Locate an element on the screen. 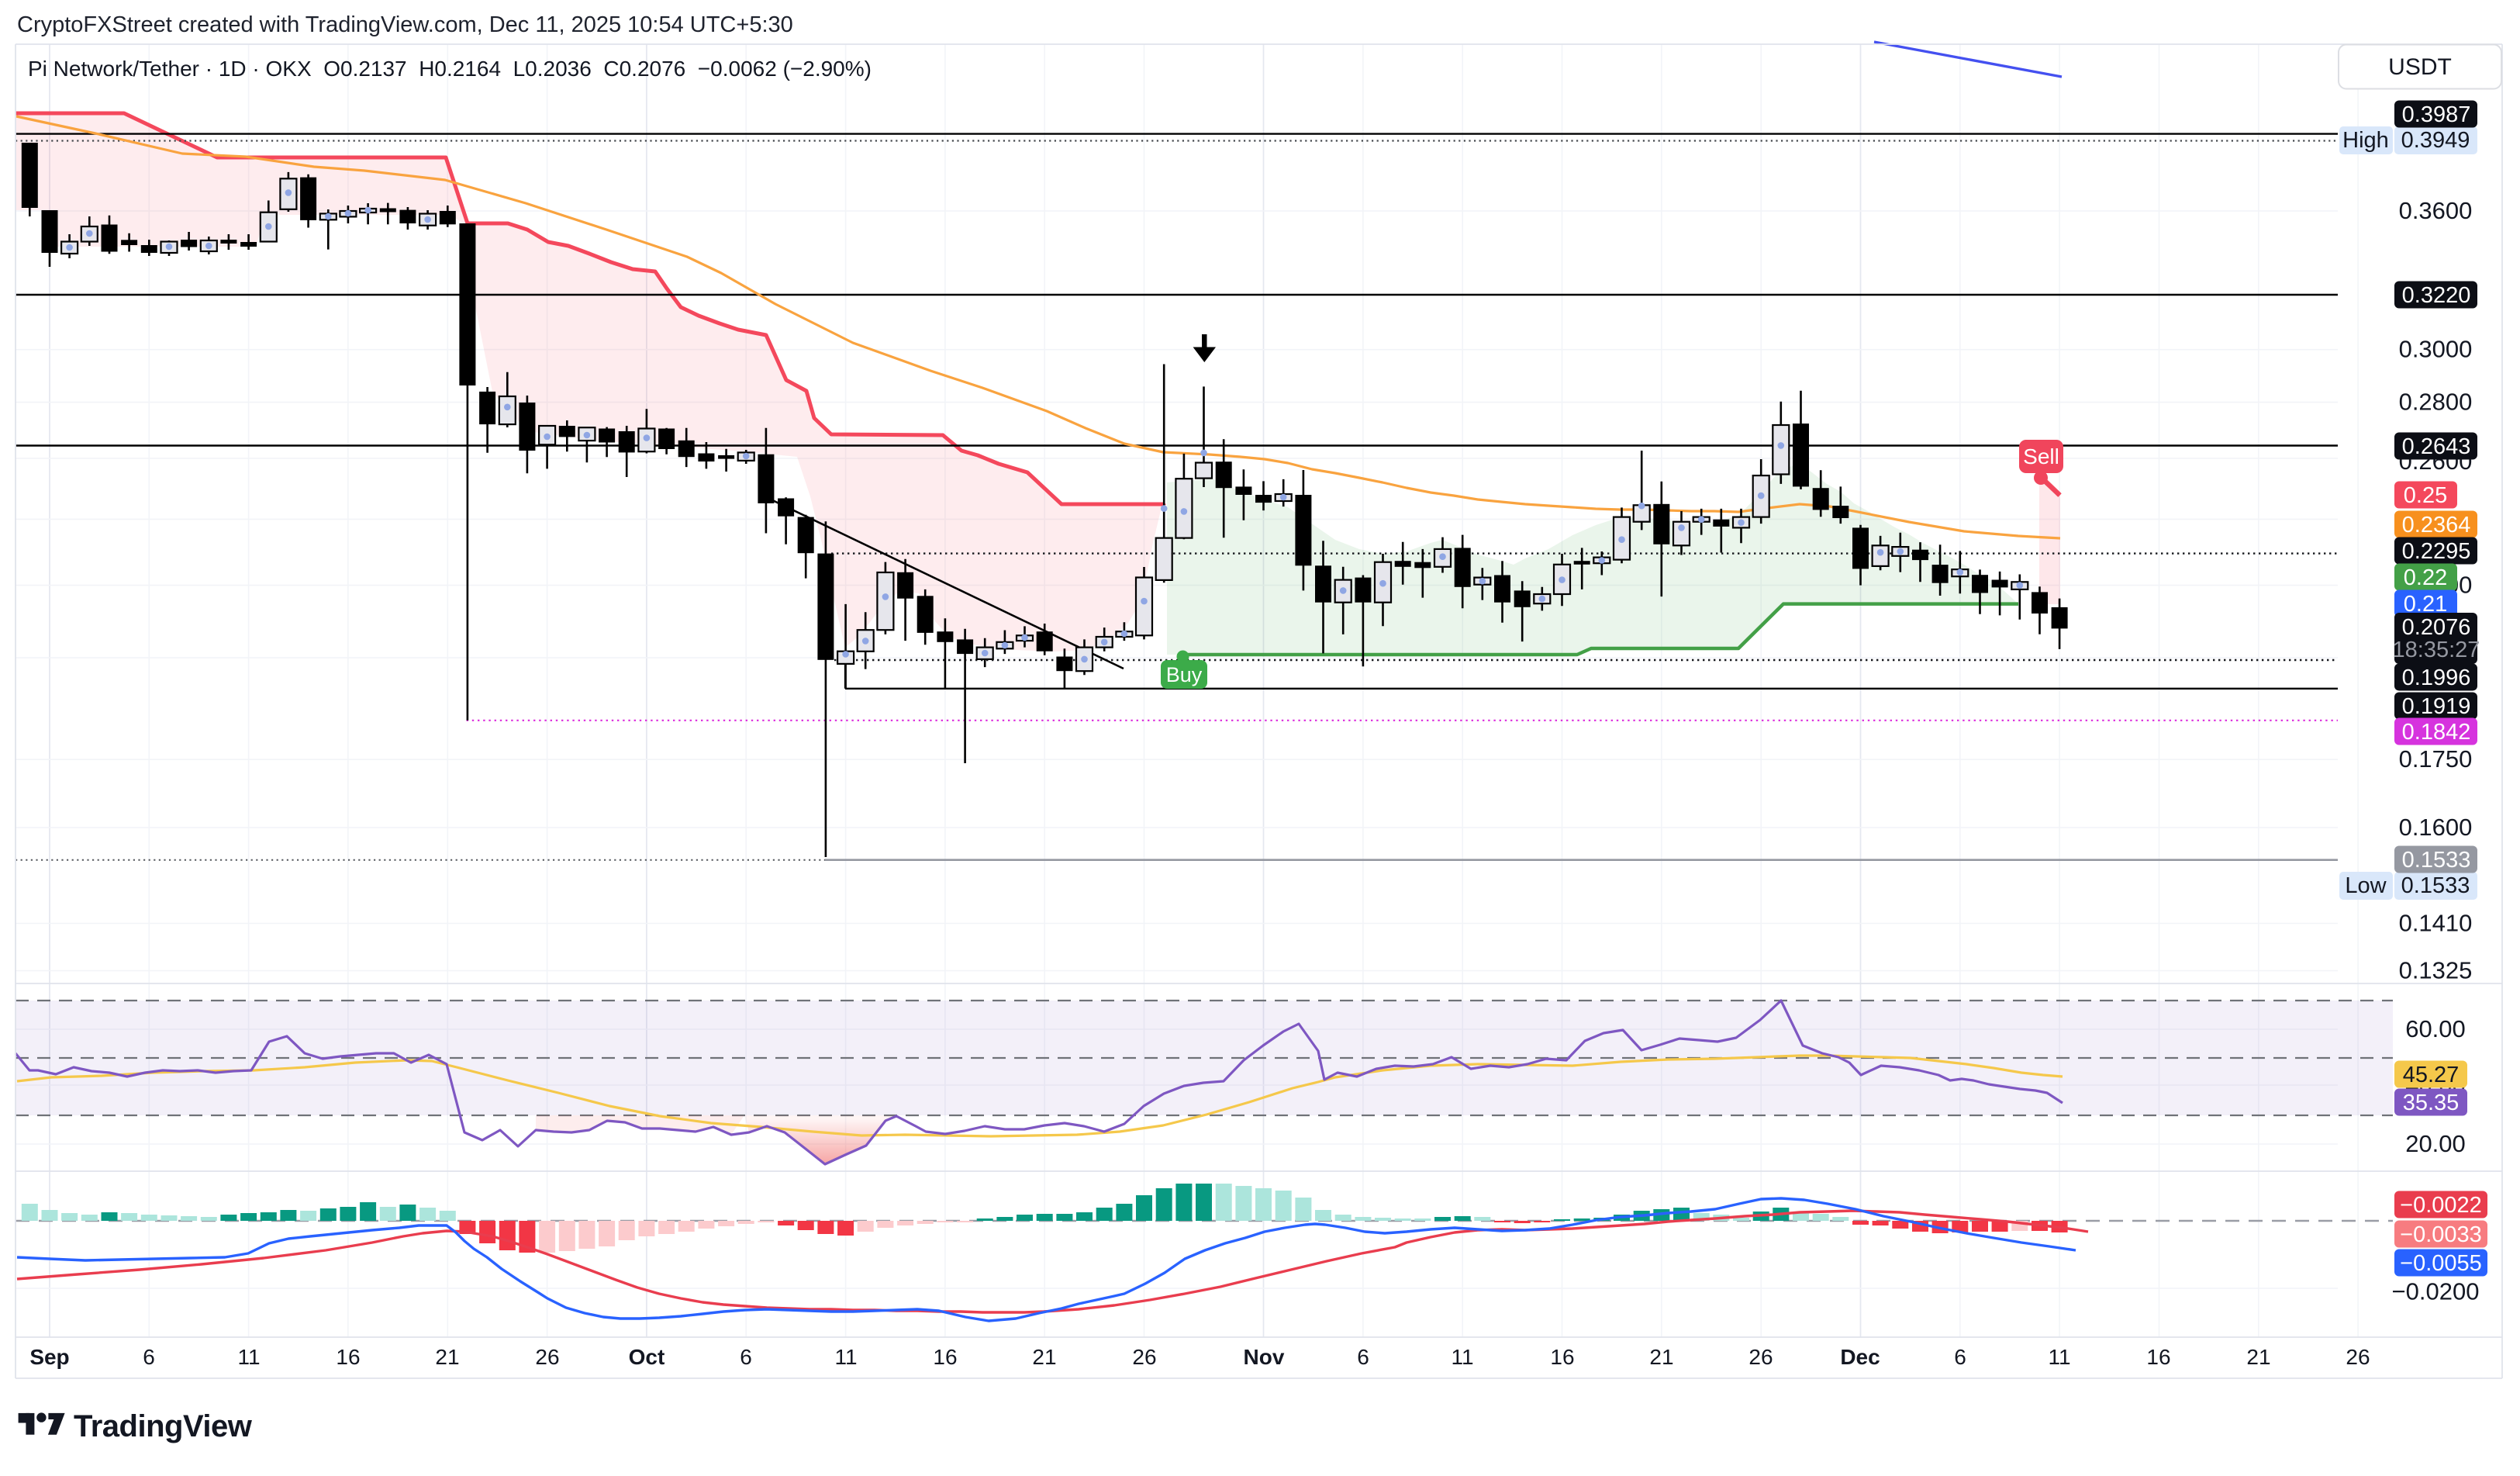 The width and height of the screenshot is (2520, 1476). svg-text: High is located at coordinates (2365, 140).